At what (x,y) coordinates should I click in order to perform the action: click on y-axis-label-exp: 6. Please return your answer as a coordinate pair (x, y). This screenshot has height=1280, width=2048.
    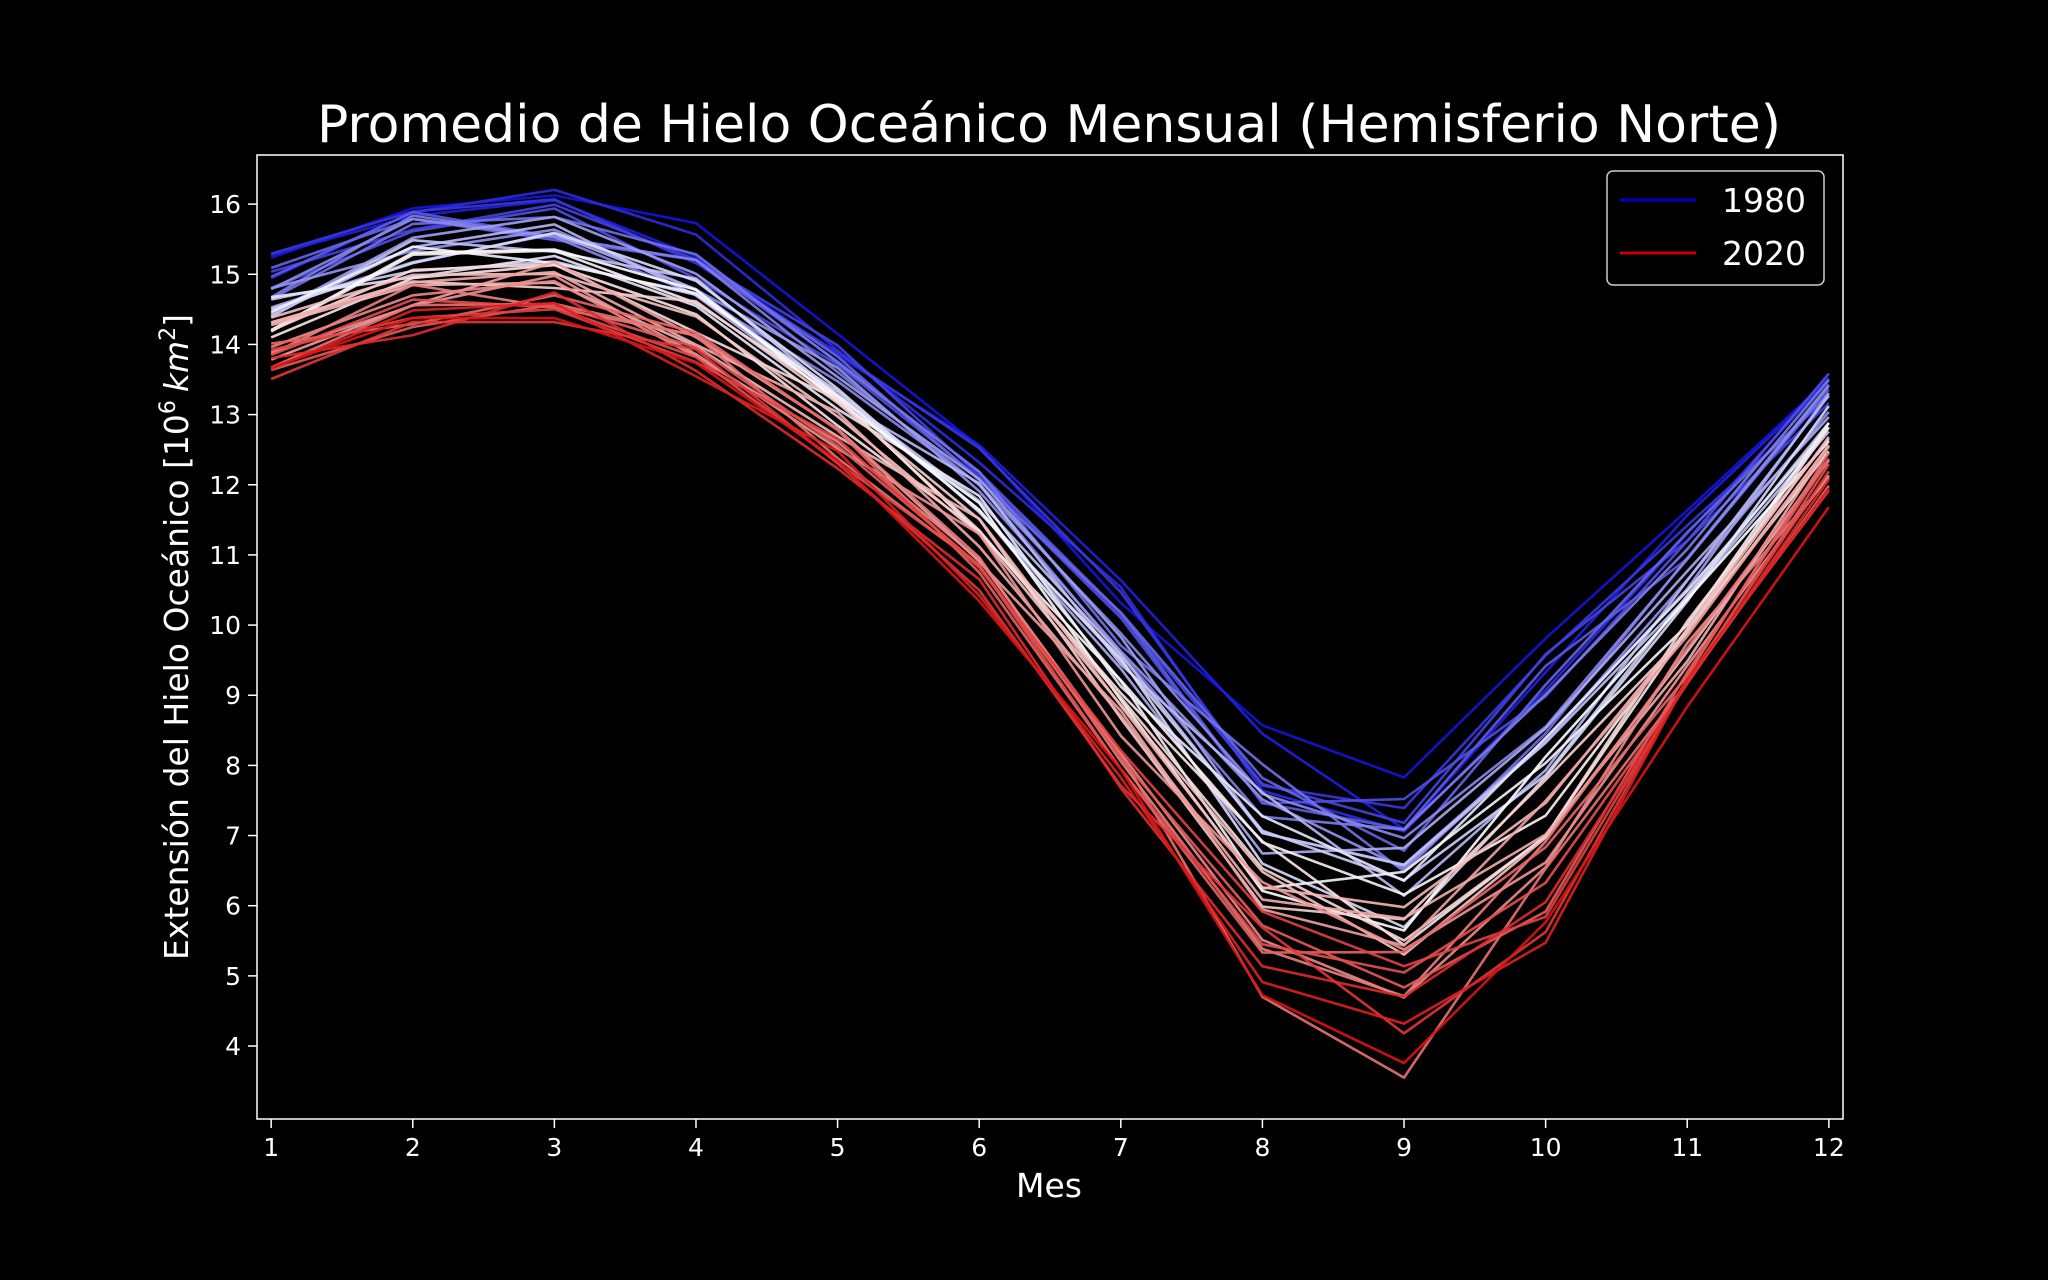
    Looking at the image, I should click on (168, 407).